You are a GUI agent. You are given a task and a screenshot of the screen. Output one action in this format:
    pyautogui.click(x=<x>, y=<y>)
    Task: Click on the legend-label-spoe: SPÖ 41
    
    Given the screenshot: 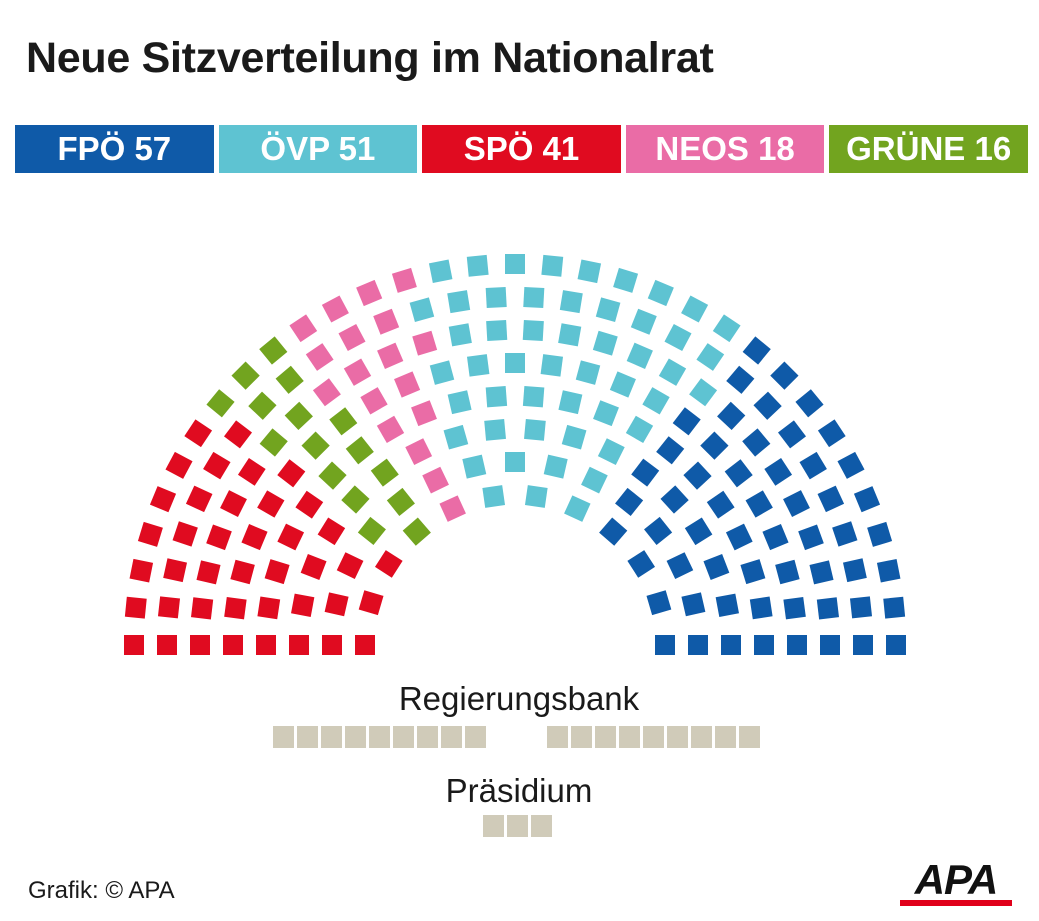 What is the action you would take?
    pyautogui.click(x=521, y=148)
    